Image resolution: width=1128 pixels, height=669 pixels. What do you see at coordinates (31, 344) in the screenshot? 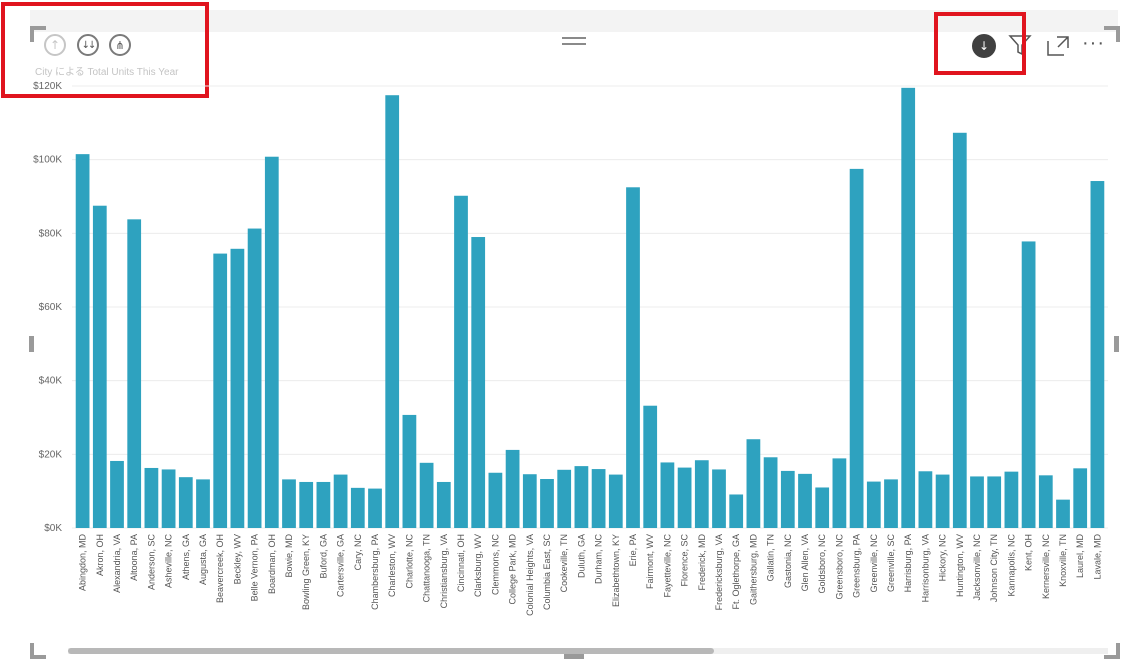
I see `resize-handle-left` at bounding box center [31, 344].